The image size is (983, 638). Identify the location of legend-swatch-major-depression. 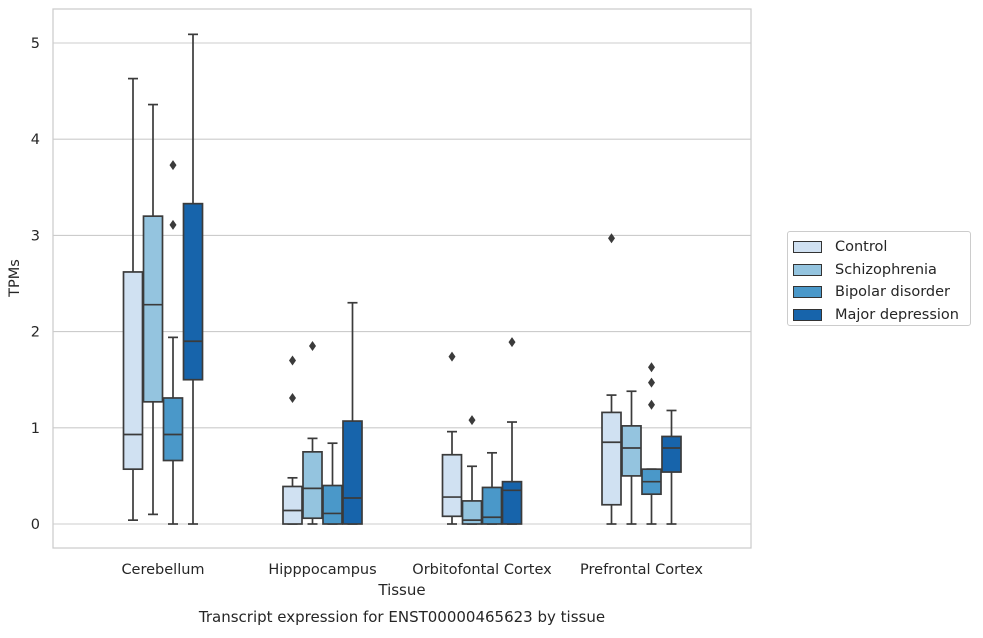
(807, 314).